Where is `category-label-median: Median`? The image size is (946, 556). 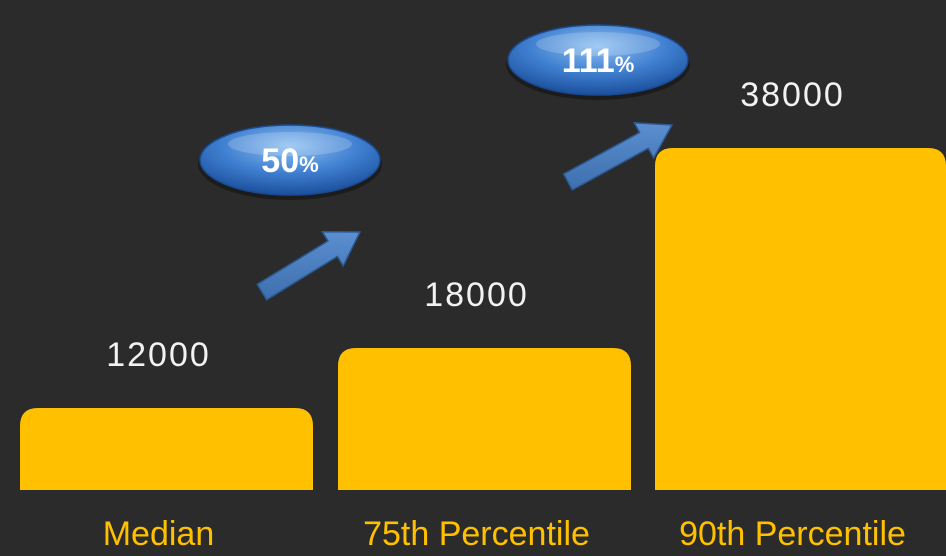 category-label-median: Median is located at coordinates (159, 534).